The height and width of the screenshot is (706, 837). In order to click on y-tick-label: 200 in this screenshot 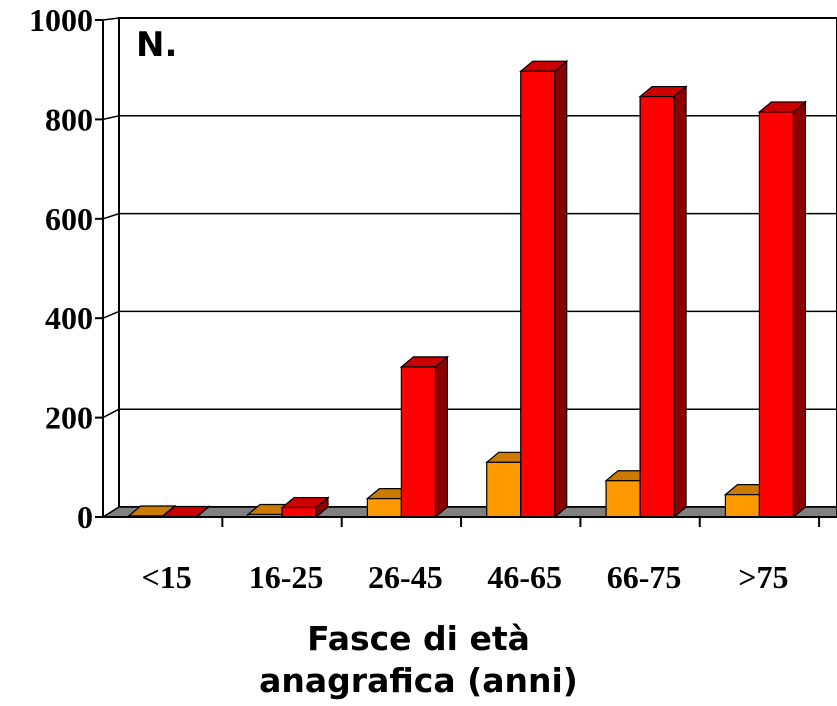, I will do `click(69, 418)`.